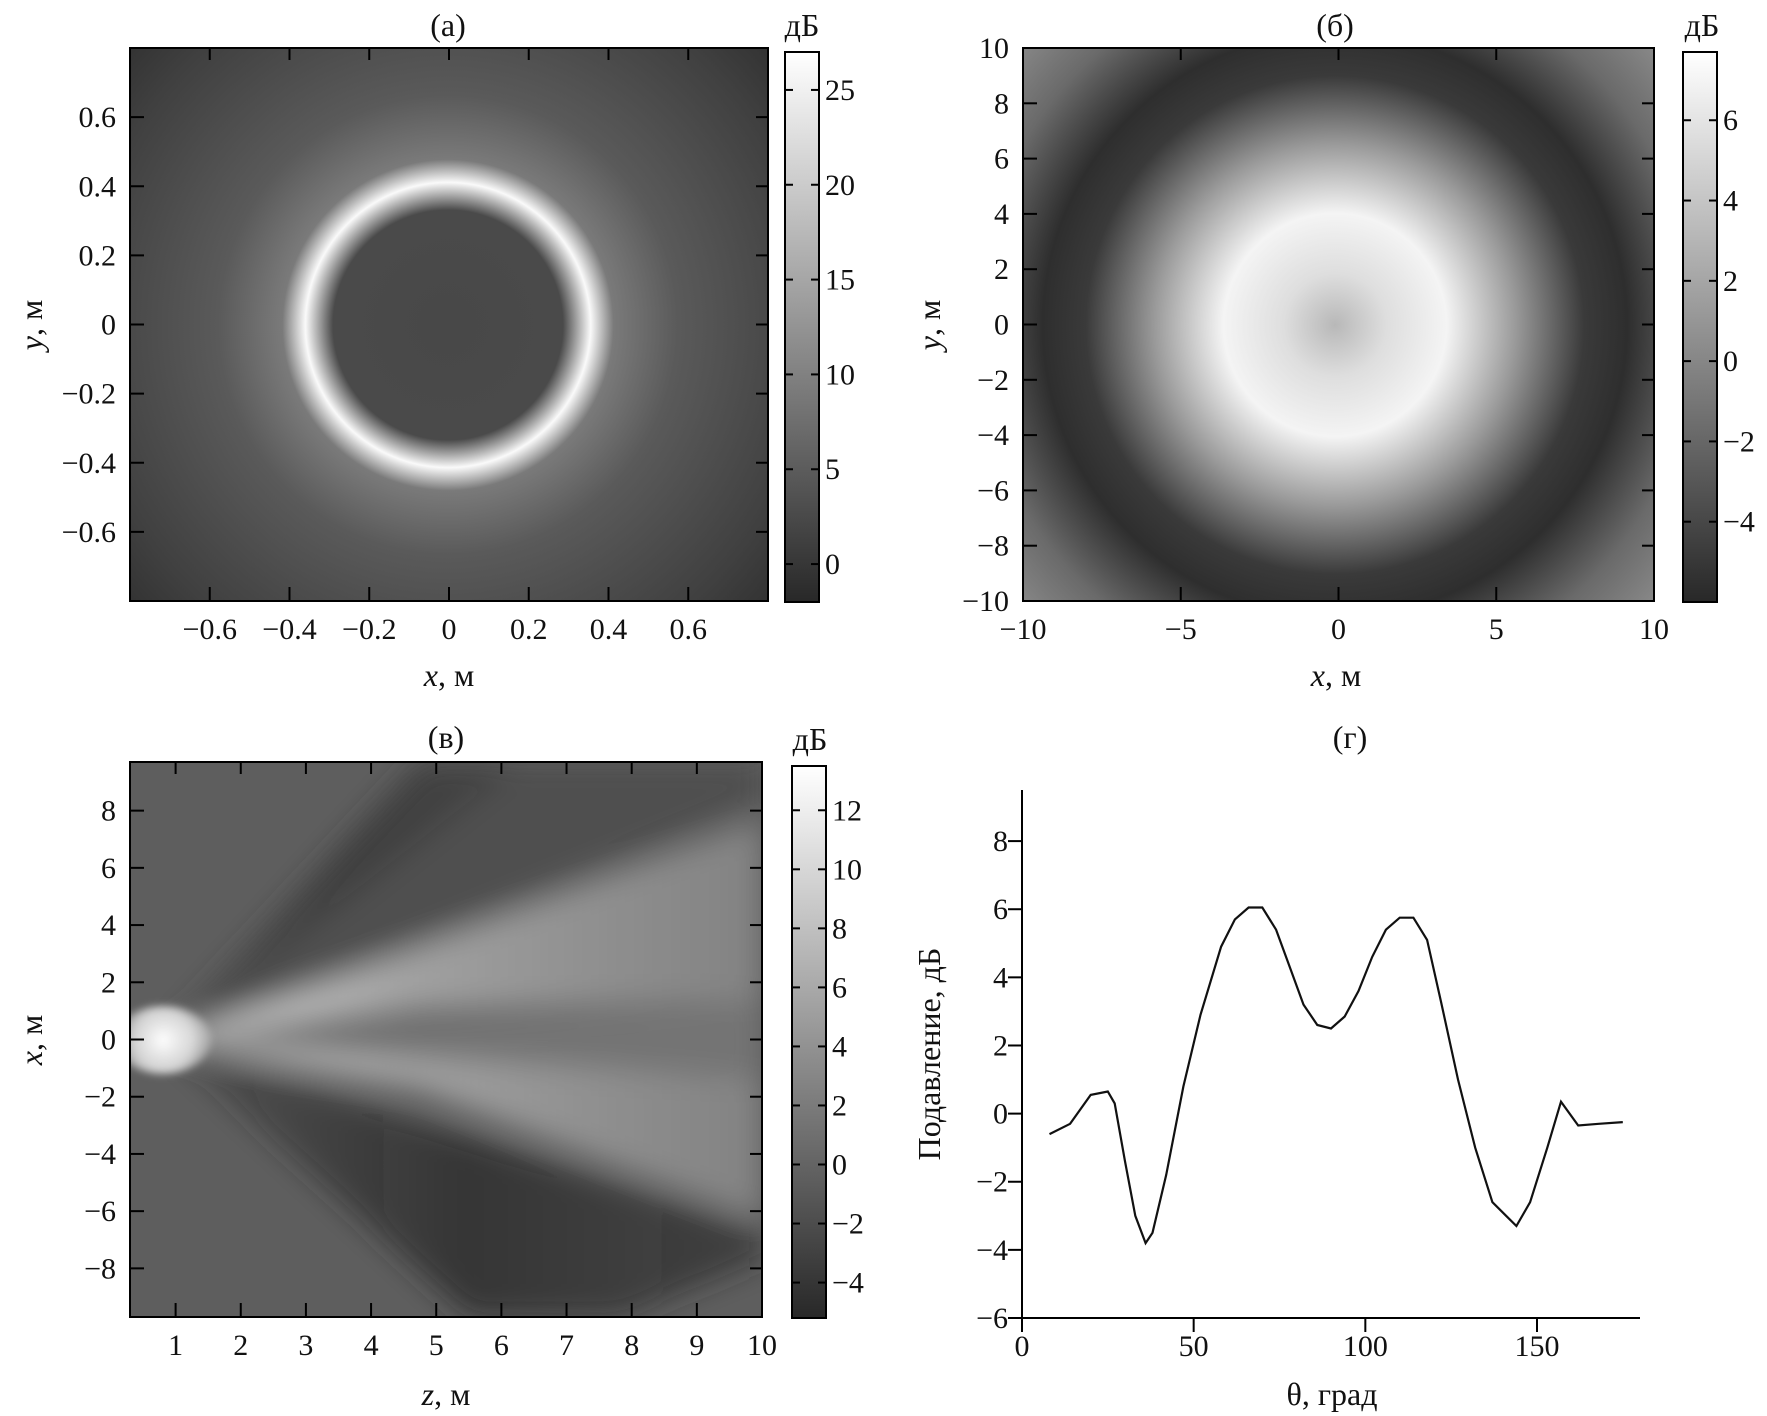 The width and height of the screenshot is (1767, 1416). What do you see at coordinates (1336, 1076) in the screenshot?
I see `panel-g-series-line` at bounding box center [1336, 1076].